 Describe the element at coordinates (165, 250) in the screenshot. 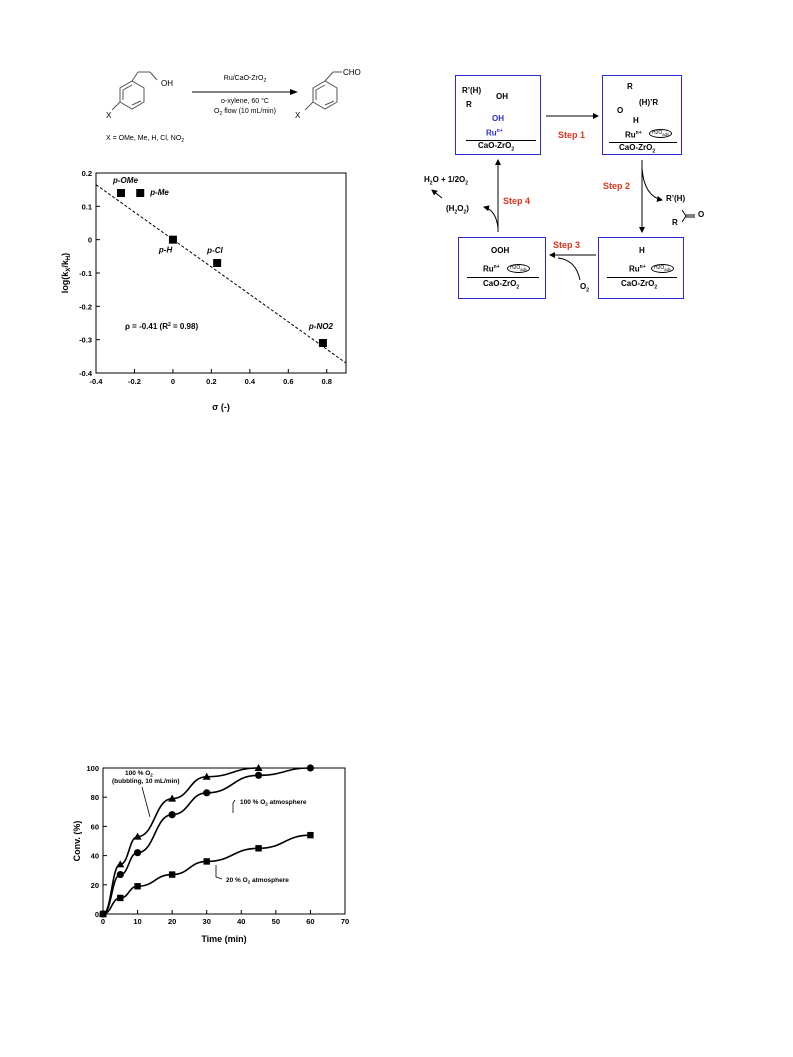

I see `hammett-point-label: p-H` at that location.